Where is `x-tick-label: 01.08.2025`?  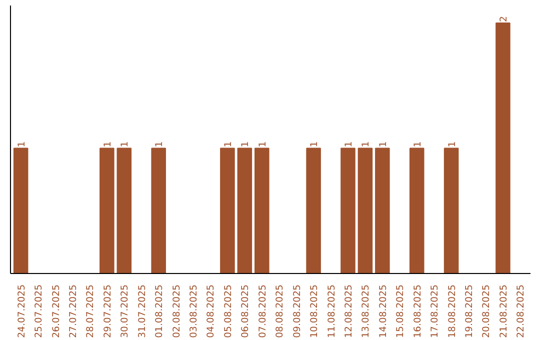
x-tick-label: 01.08.2025 is located at coordinates (160, 311).